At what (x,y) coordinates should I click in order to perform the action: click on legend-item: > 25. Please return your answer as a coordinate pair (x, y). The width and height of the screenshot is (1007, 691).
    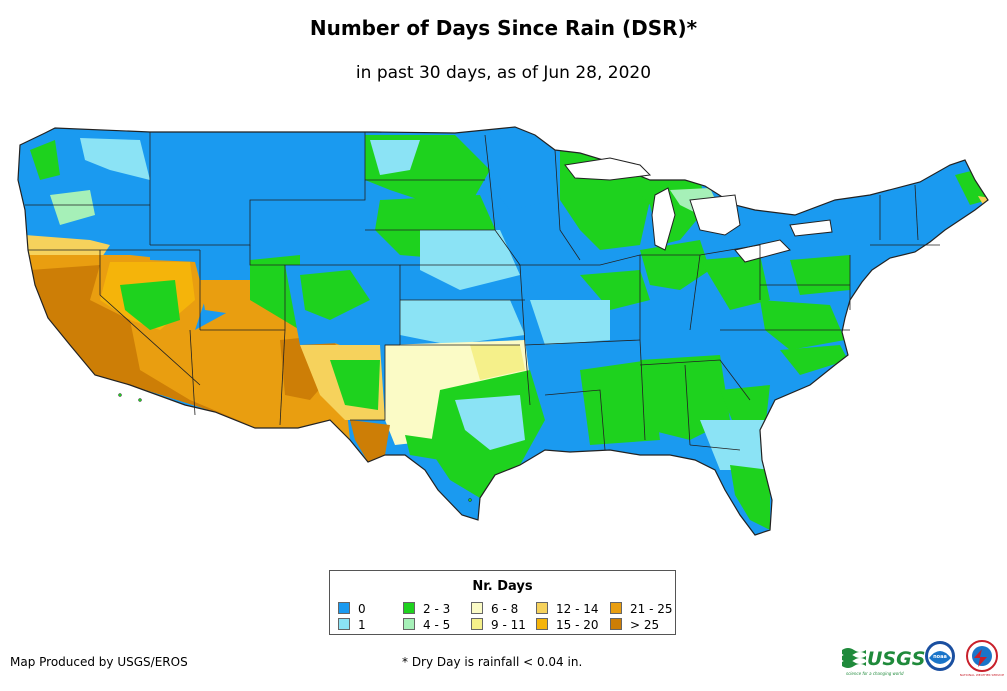
    Looking at the image, I should click on (635, 625).